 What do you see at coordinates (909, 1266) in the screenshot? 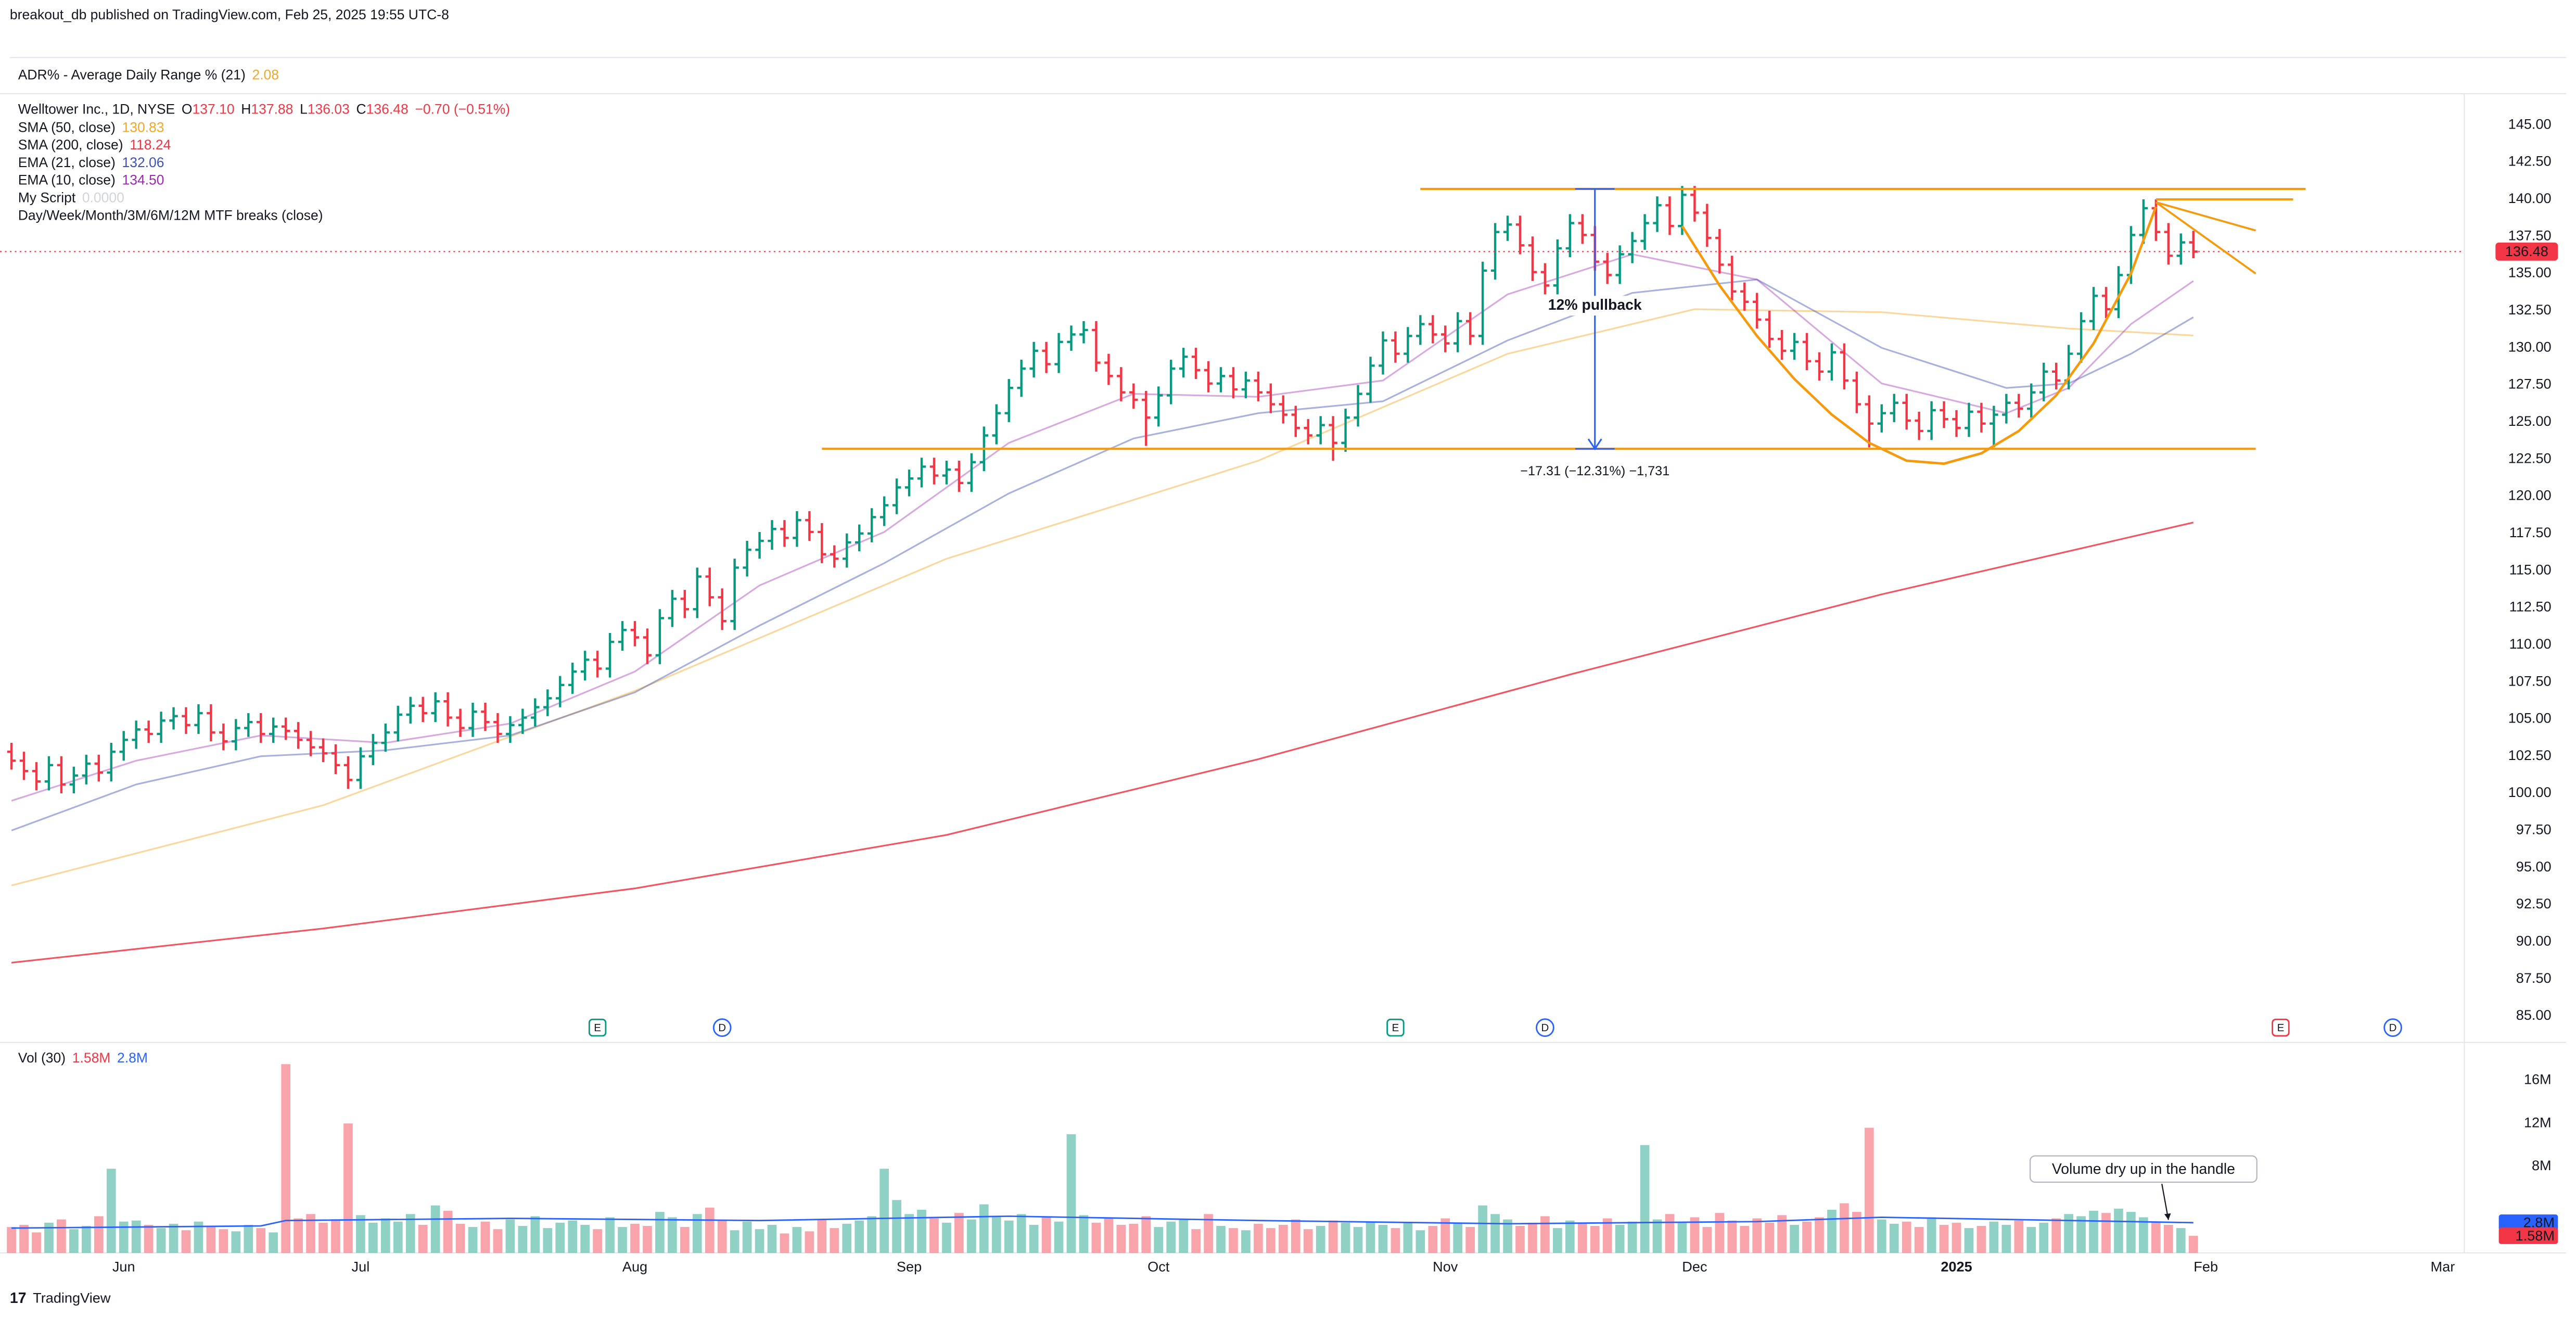
I see `x-tick-label: Sep` at bounding box center [909, 1266].